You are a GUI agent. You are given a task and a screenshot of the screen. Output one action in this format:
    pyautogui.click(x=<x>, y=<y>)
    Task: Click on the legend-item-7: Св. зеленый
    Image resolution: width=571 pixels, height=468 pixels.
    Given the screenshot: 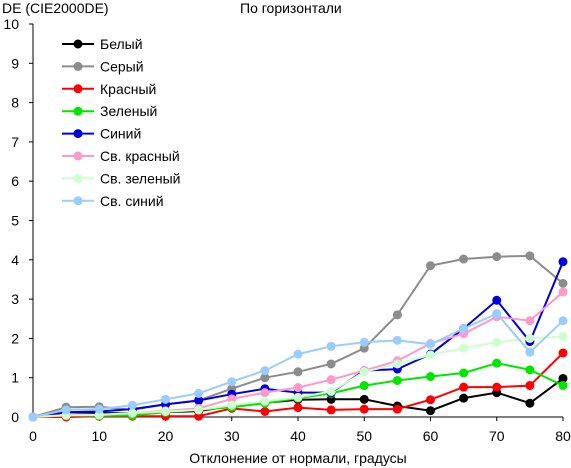 What is the action you would take?
    pyautogui.click(x=121, y=178)
    